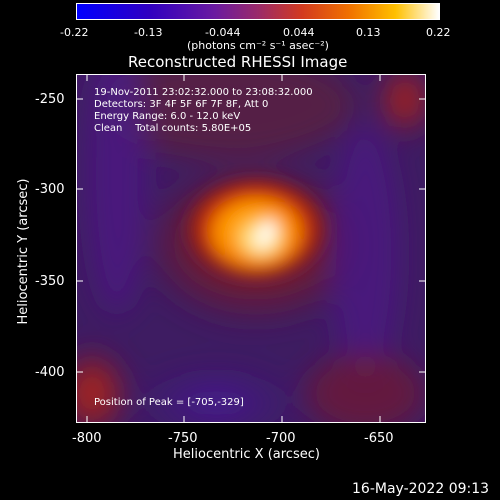 Image resolution: width=500 pixels, height=500 pixels. What do you see at coordinates (299, 32) in the screenshot?
I see `colorbar-tick: 0.044` at bounding box center [299, 32].